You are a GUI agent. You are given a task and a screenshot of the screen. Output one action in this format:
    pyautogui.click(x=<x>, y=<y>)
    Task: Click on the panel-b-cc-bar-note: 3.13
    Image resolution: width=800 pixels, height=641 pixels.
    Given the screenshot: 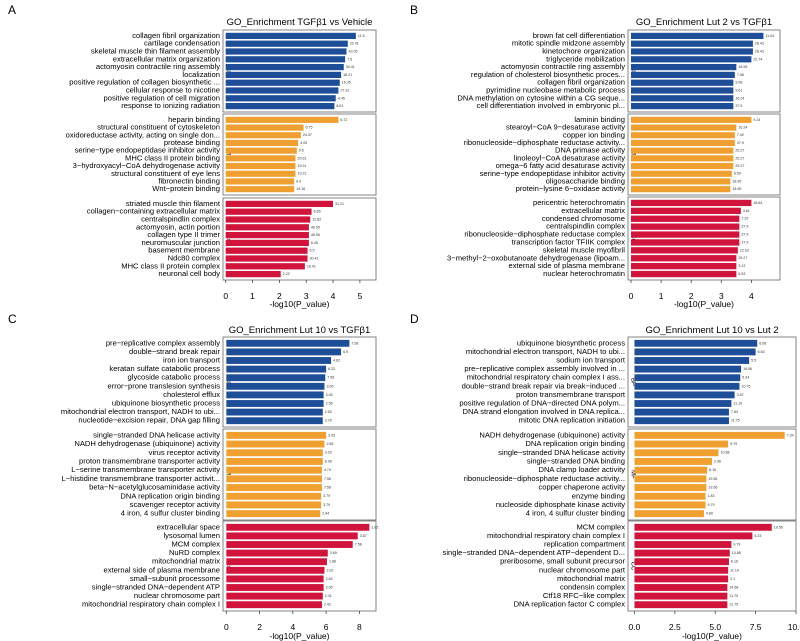 What is the action you would take?
    pyautogui.click(x=741, y=266)
    